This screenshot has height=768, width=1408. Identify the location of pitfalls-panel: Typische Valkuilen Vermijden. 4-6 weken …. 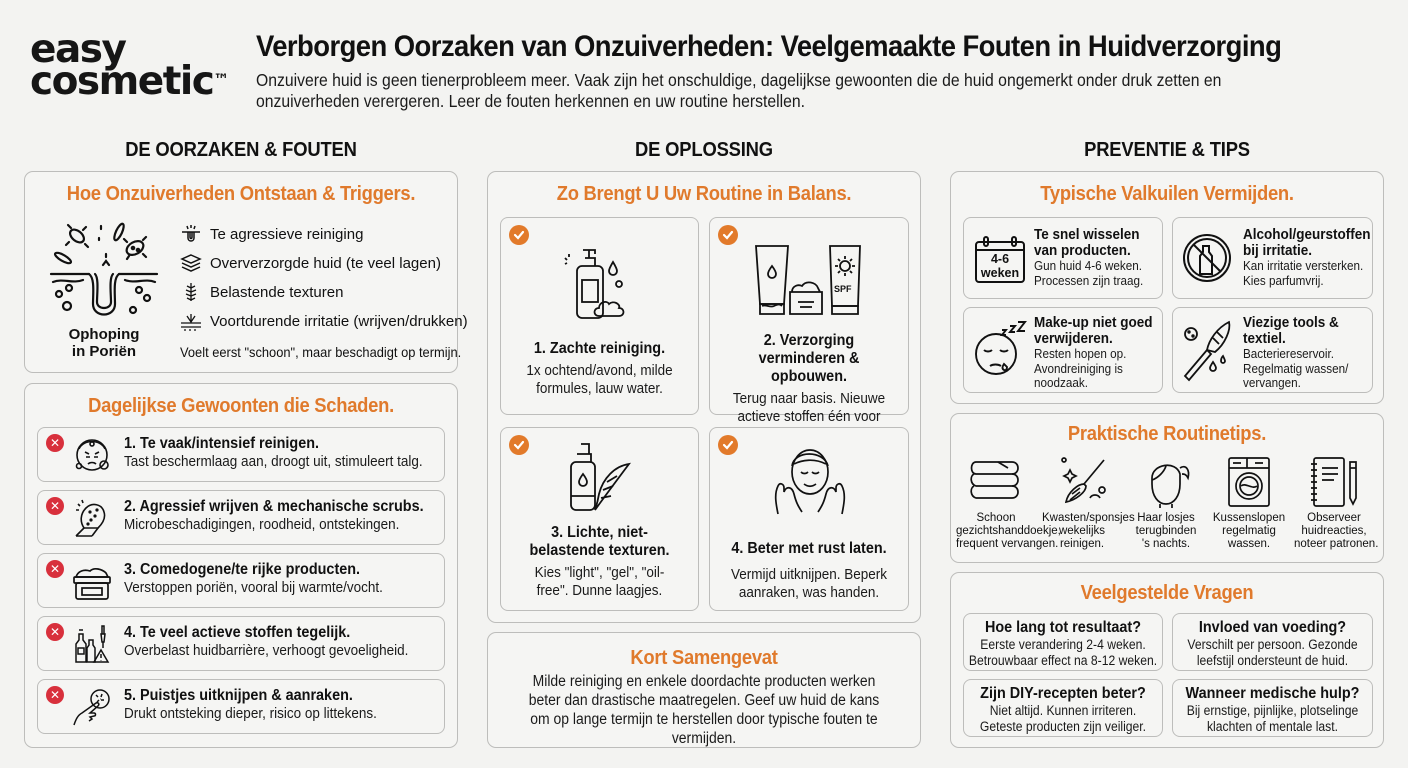
(1167, 287).